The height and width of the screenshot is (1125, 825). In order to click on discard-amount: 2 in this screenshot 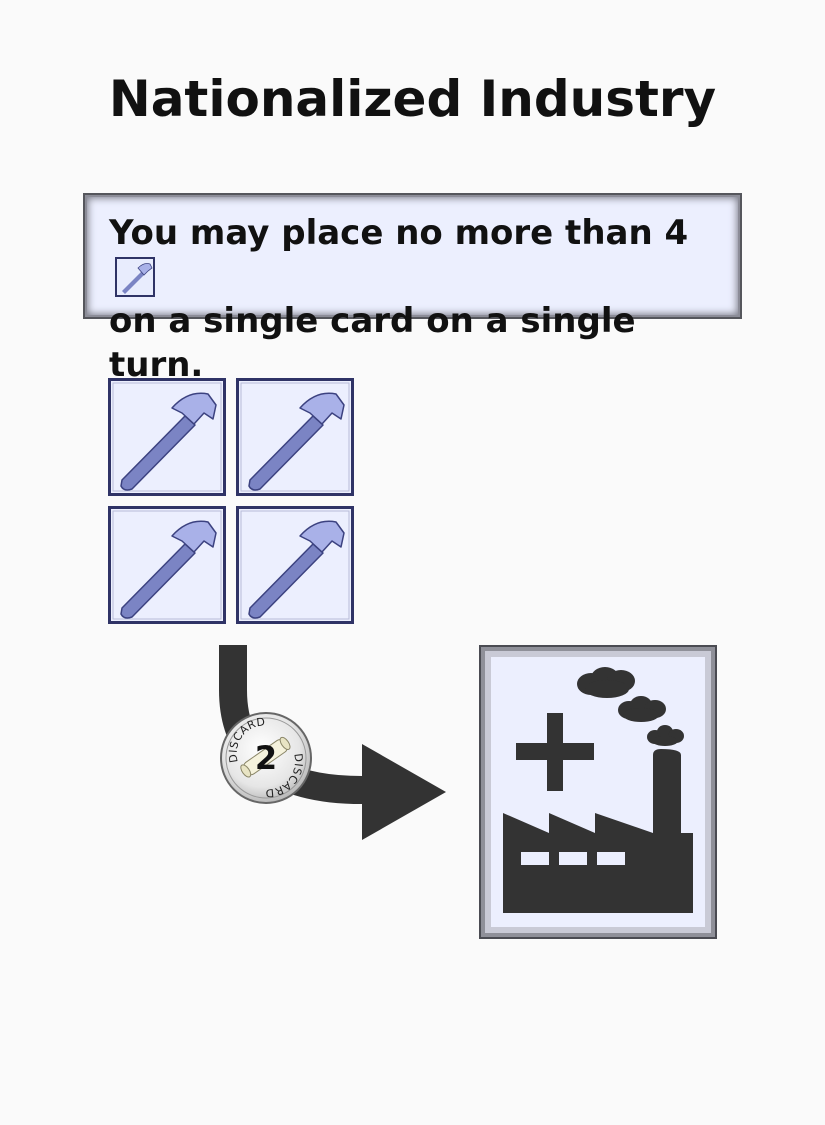, I will do `click(266, 758)`.